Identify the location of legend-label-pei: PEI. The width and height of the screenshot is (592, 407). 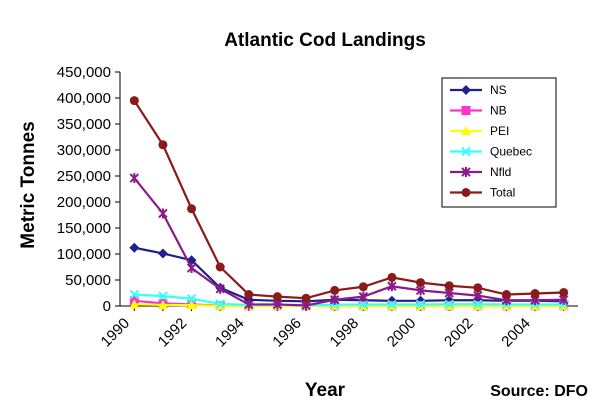
(499, 131).